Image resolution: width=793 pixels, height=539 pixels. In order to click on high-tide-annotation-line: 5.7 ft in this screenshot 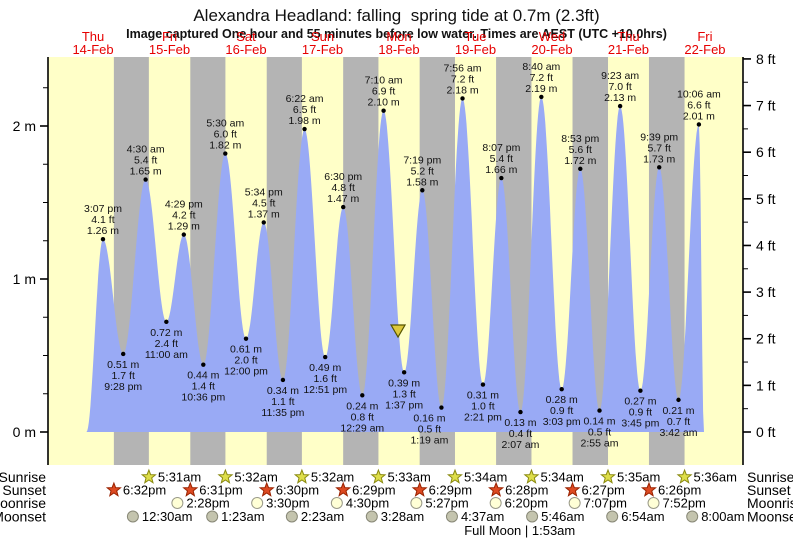, I will do `click(659, 148)`.